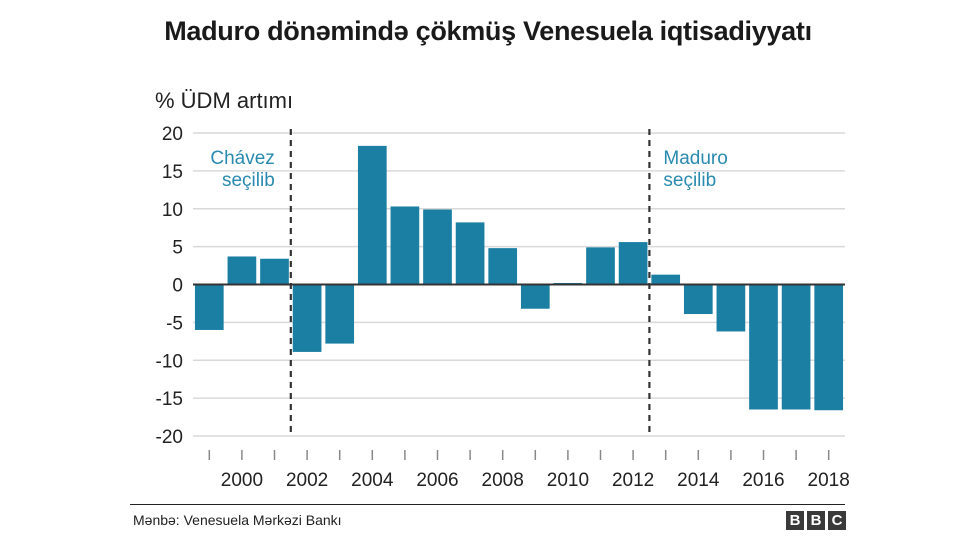 The width and height of the screenshot is (976, 549). I want to click on y-tick-label: -5, so click(174, 323).